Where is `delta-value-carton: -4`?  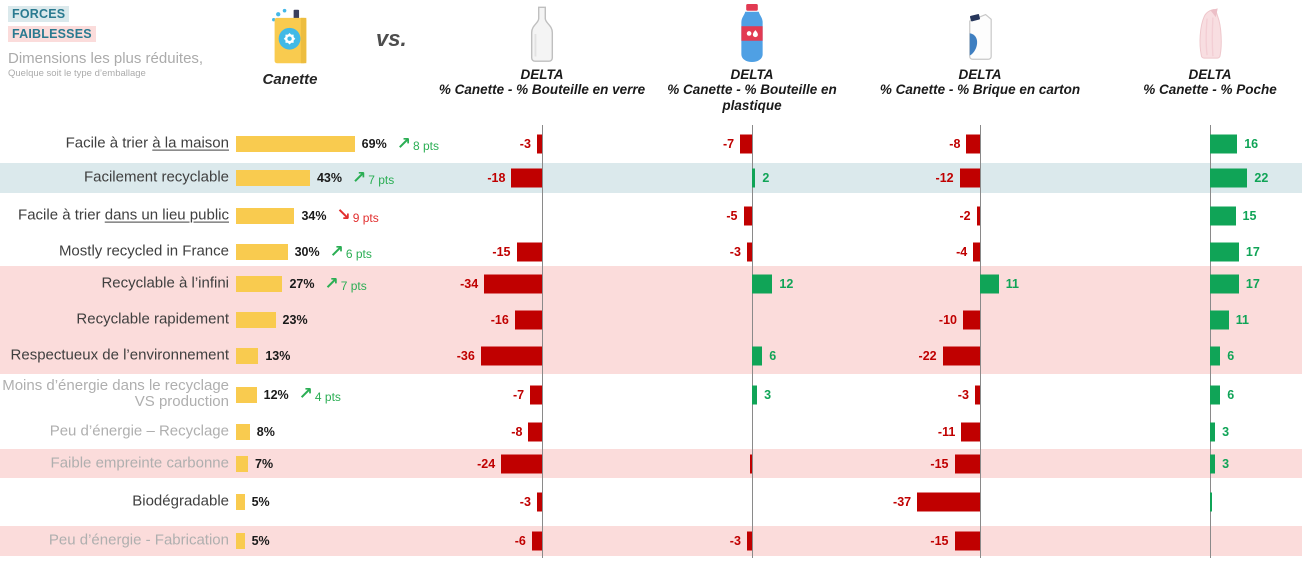 delta-value-carton: -4 is located at coordinates (962, 252).